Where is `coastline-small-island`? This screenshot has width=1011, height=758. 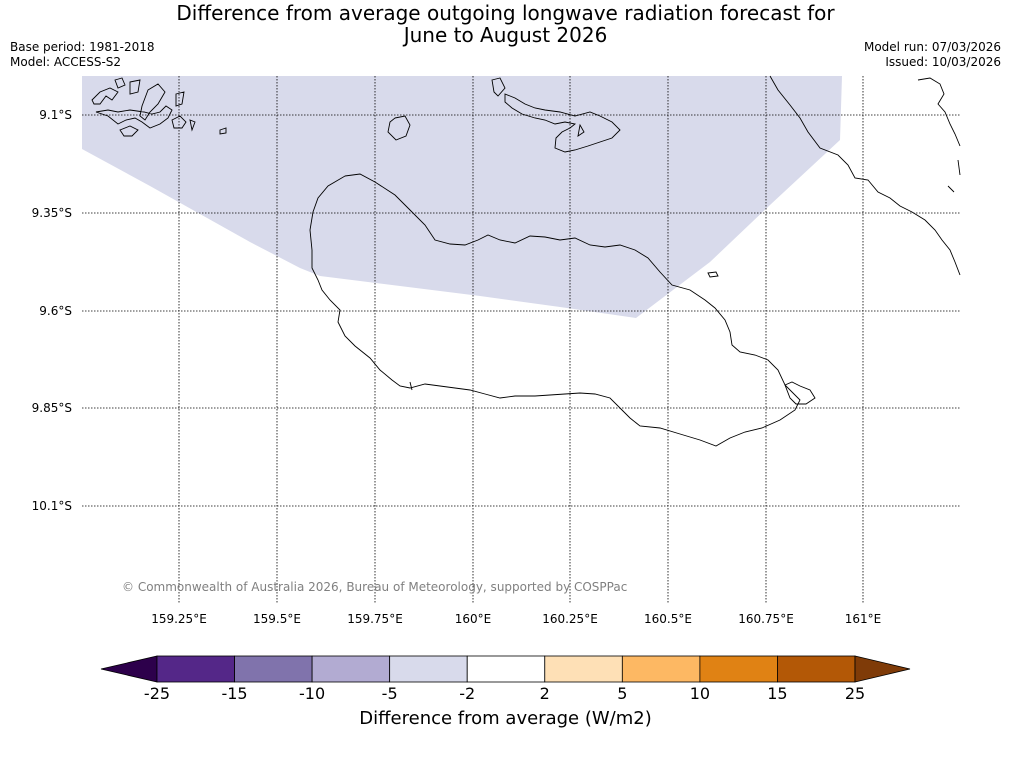 coastline-small-island is located at coordinates (399, 128).